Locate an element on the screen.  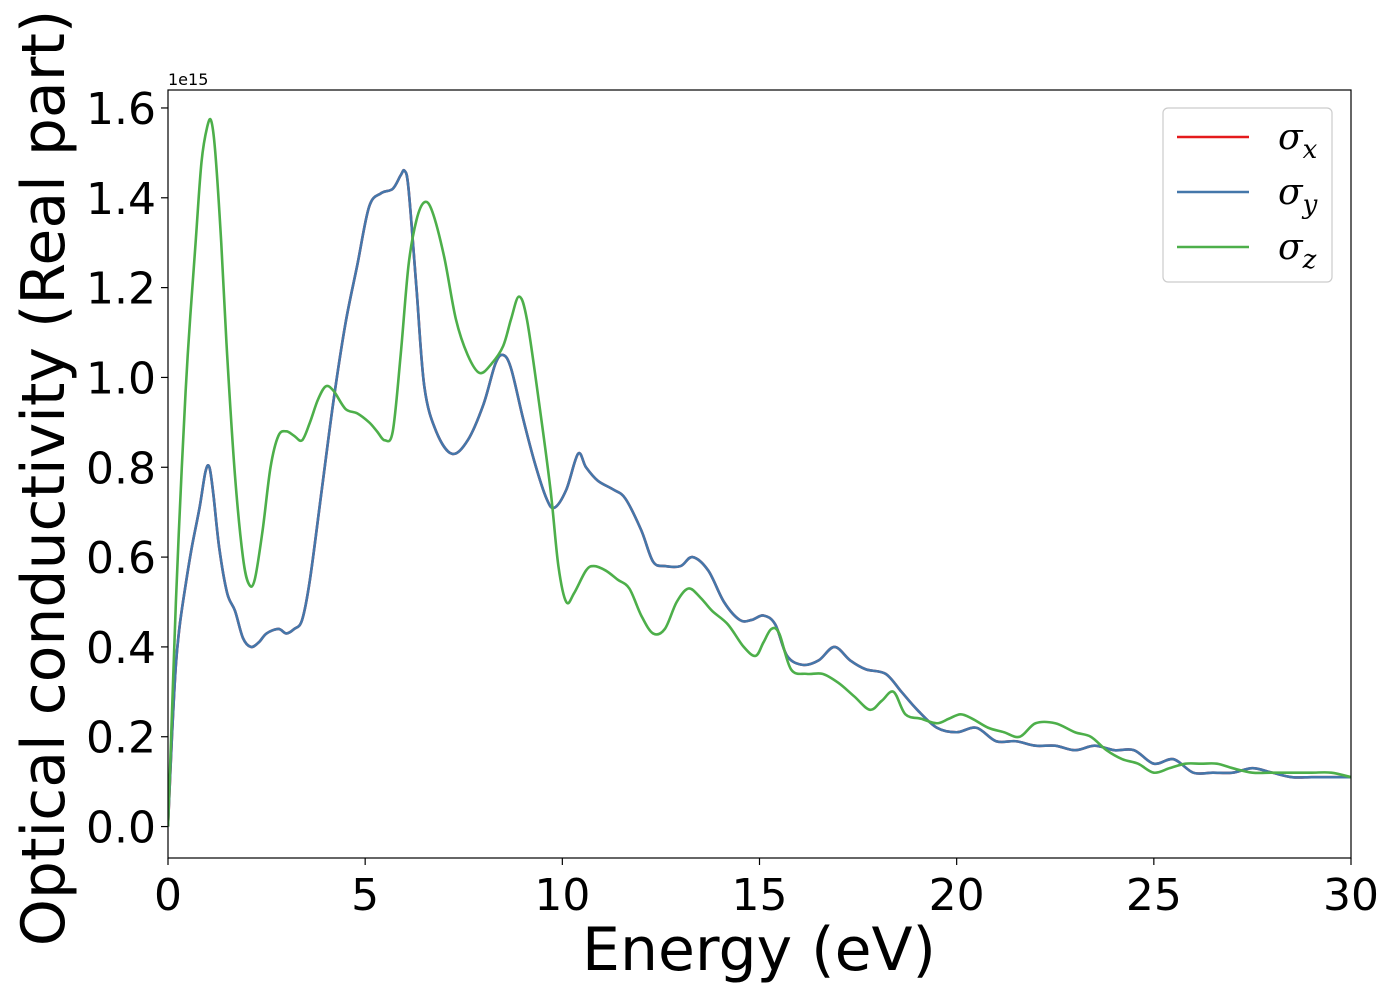
x-tick-label: 10 is located at coordinates (562, 895).